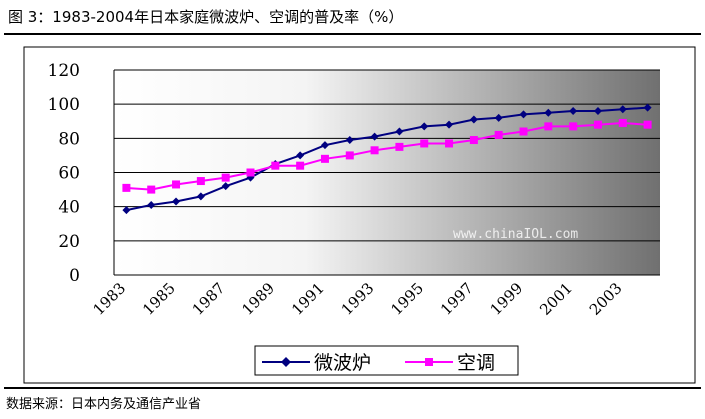 The height and width of the screenshot is (419, 705). Describe the element at coordinates (342, 363) in the screenshot. I see `legend-label-microwave: 微波炉` at that location.